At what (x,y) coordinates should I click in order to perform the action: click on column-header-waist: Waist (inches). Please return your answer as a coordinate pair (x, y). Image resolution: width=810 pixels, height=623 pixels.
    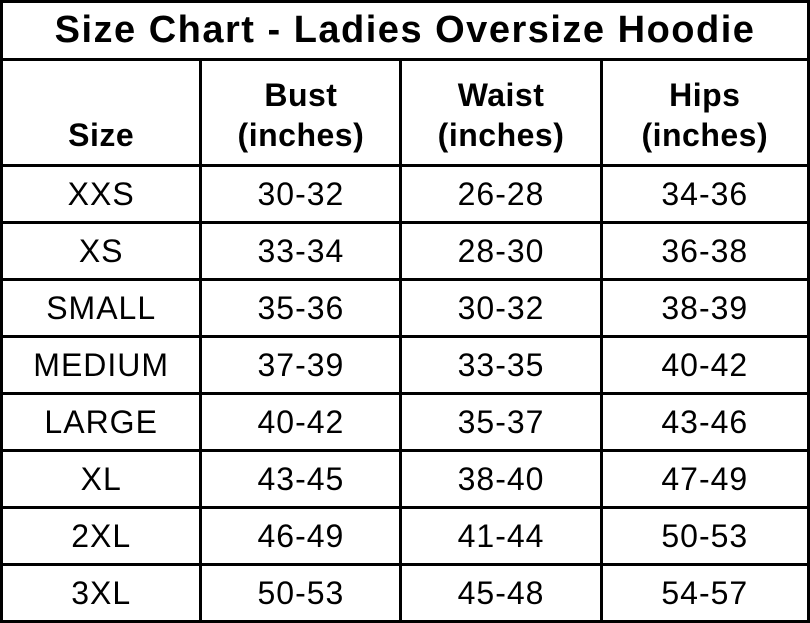
    Looking at the image, I should click on (501, 112).